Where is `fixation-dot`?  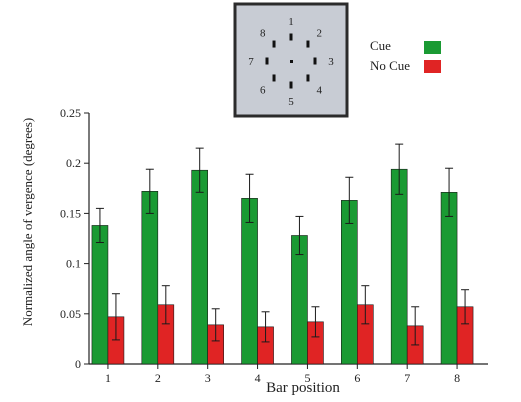
fixation-dot is located at coordinates (291, 61).